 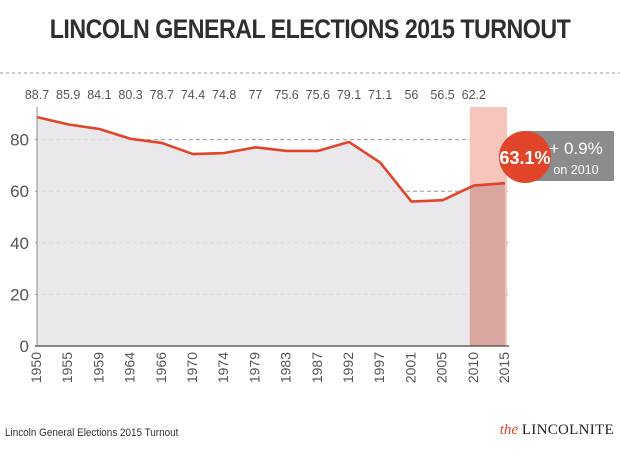 I want to click on value-badge, so click(x=525, y=157).